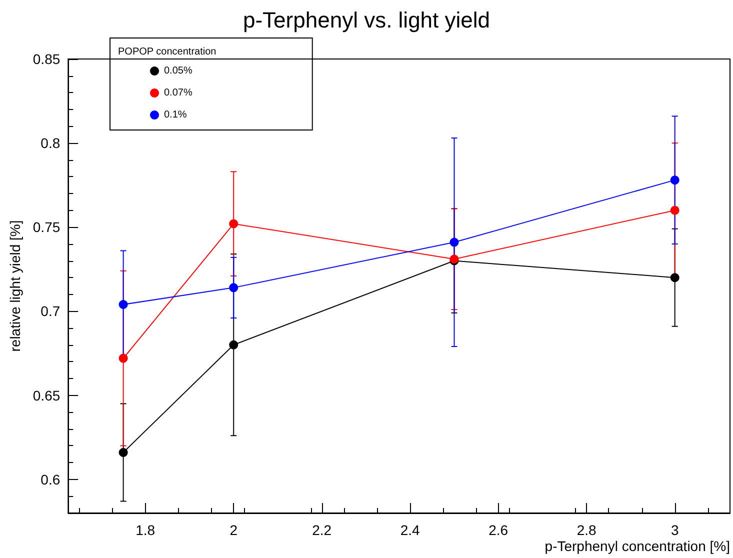 The width and height of the screenshot is (733, 558). Describe the element at coordinates (498, 530) in the screenshot. I see `x-tick-label: 2.6` at that location.